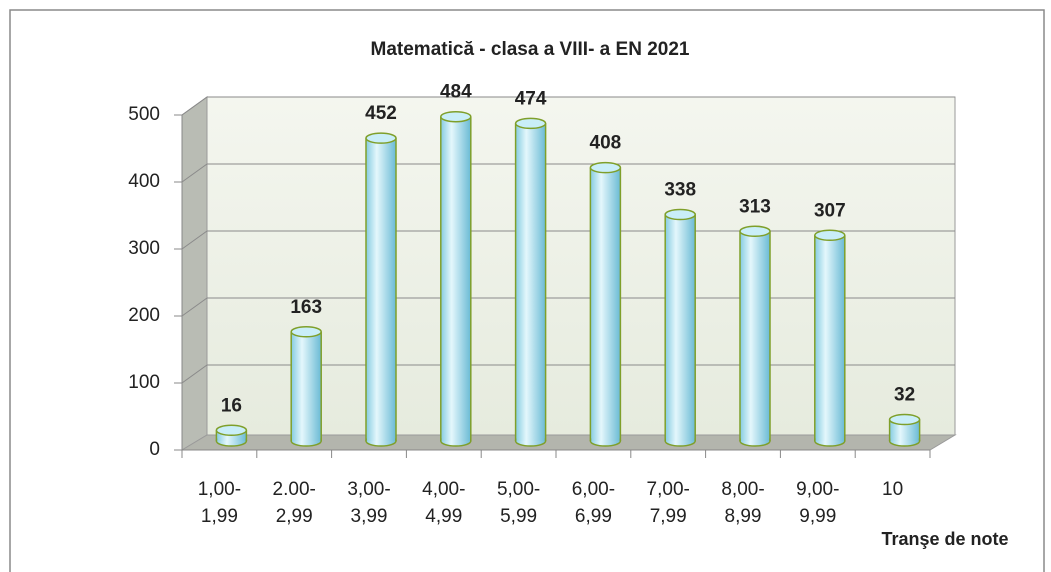  Describe the element at coordinates (668, 489) in the screenshot. I see `x-tick-label: 7,00-` at that location.